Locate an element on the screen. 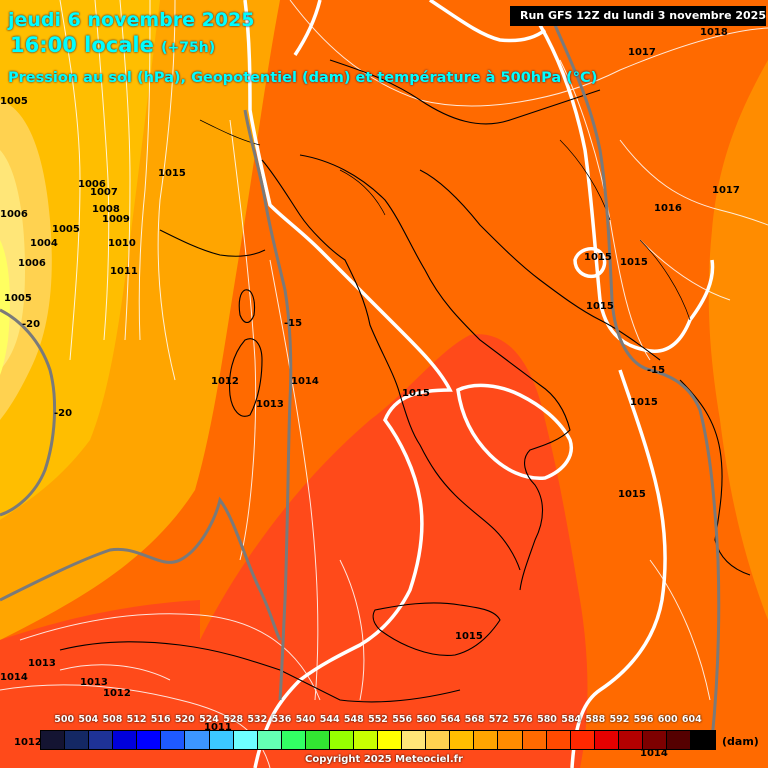 The image size is (768, 768). pressure-label: 1007 is located at coordinates (104, 192).